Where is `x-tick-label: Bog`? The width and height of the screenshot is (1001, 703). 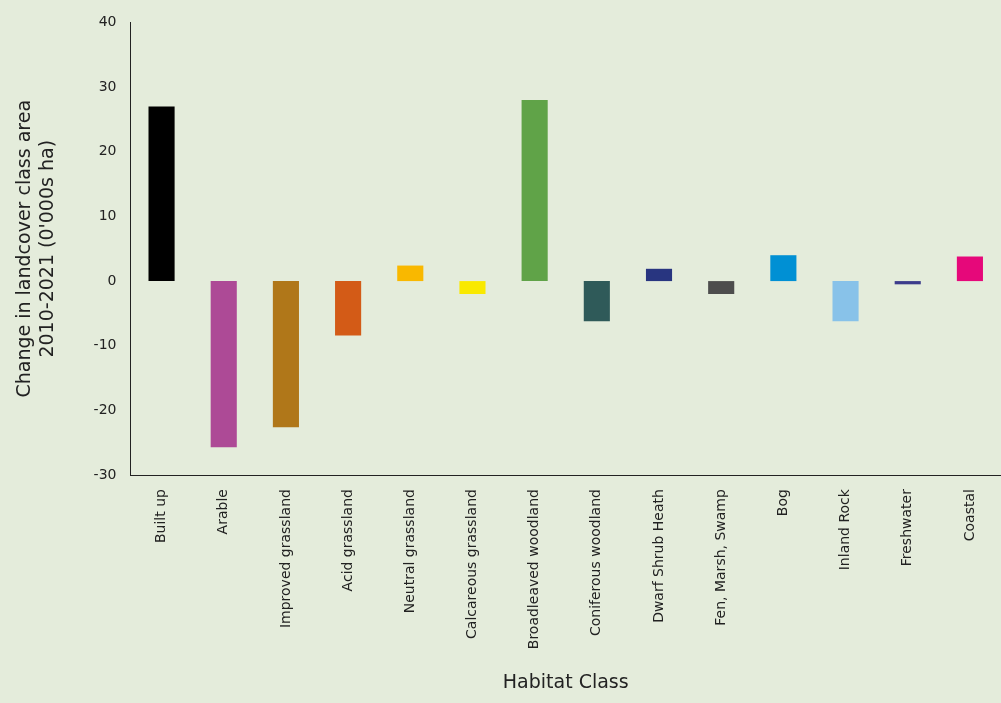
x-tick-label: Bog is located at coordinates (782, 503).